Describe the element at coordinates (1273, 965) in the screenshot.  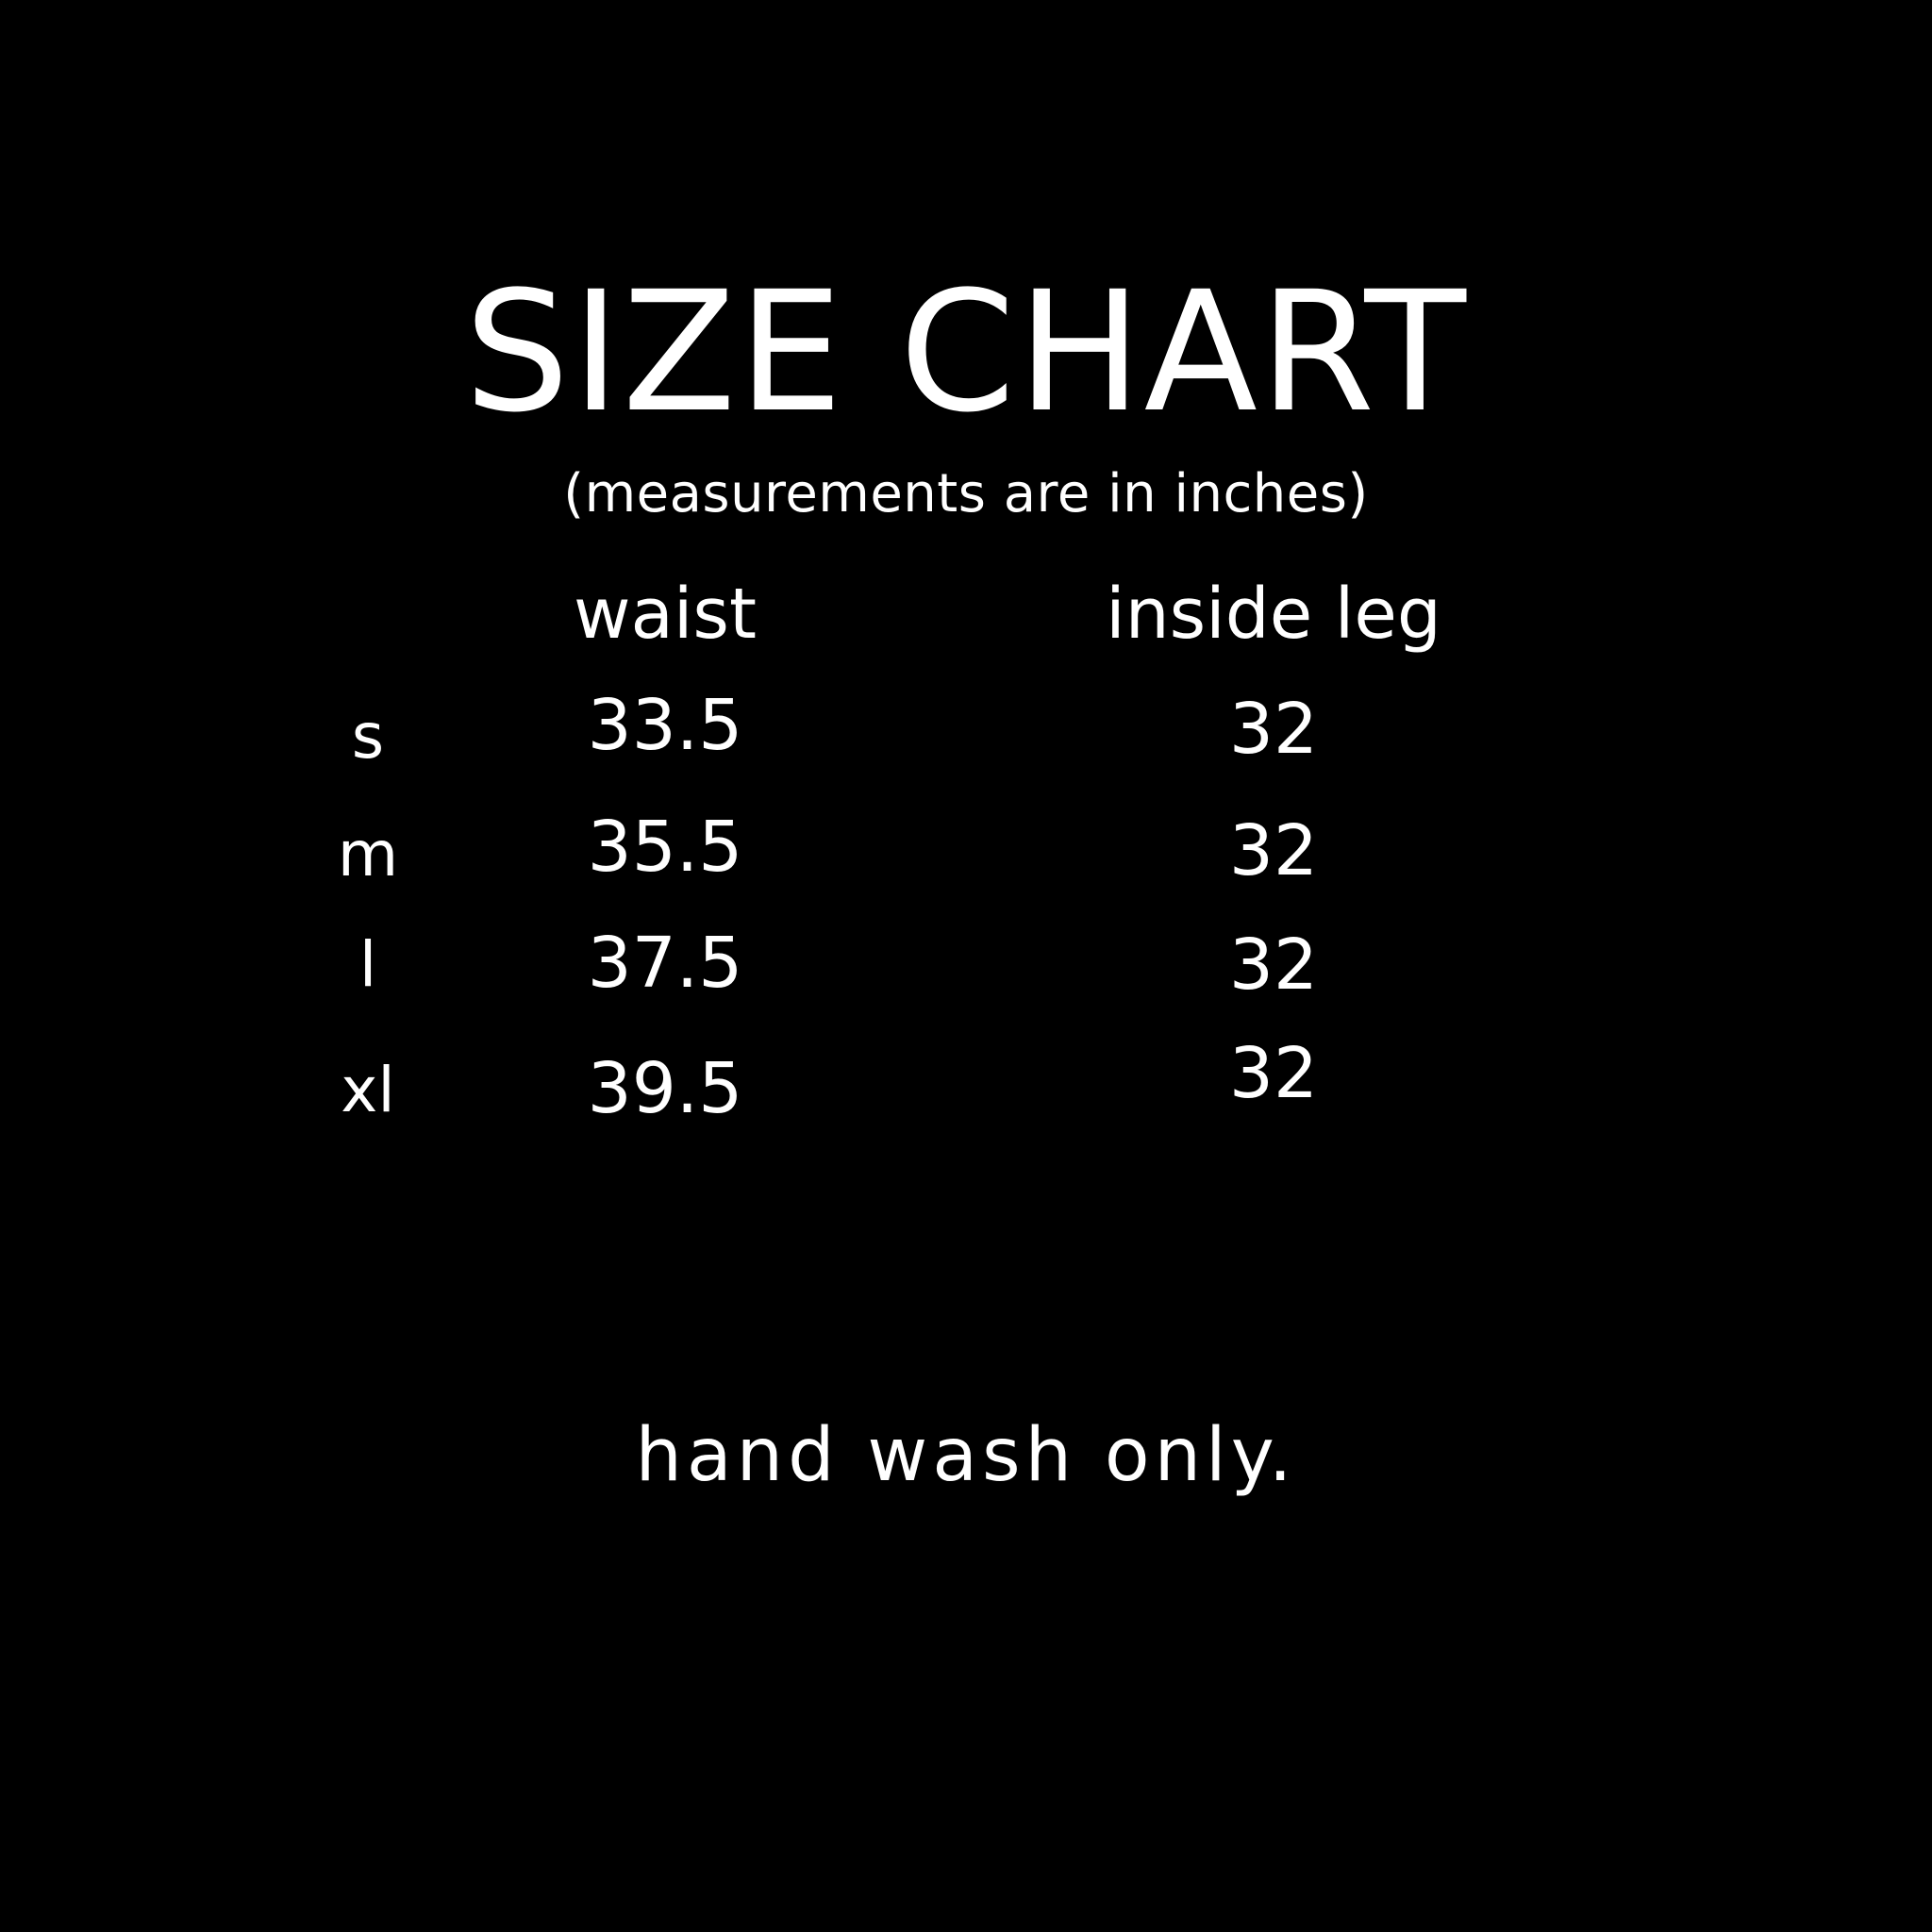
I see `inside-leg-value-l: 32` at that location.